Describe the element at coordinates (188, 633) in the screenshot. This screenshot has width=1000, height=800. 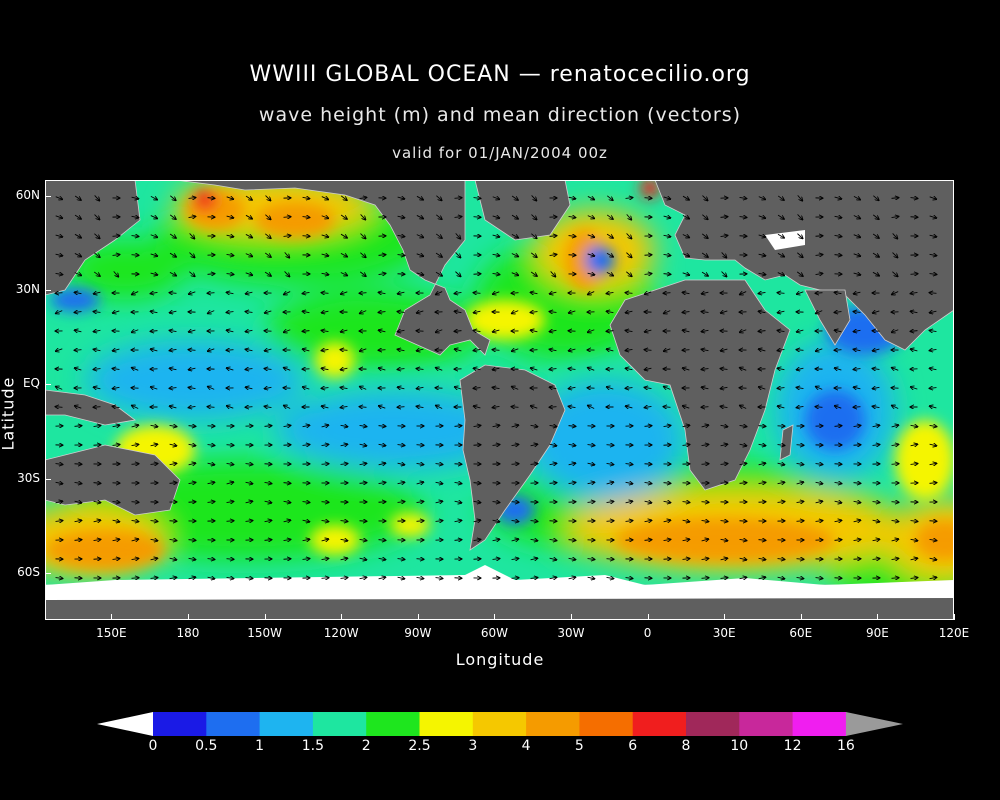
I see `x-tick-label: 180` at that location.